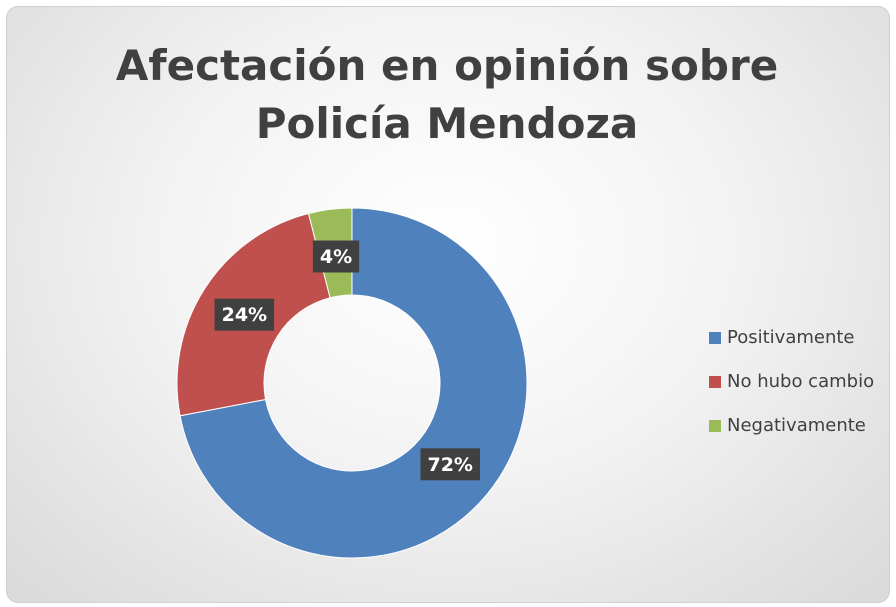 Image resolution: width=896 pixels, height=607 pixels. I want to click on data-label: 72%, so click(449, 465).